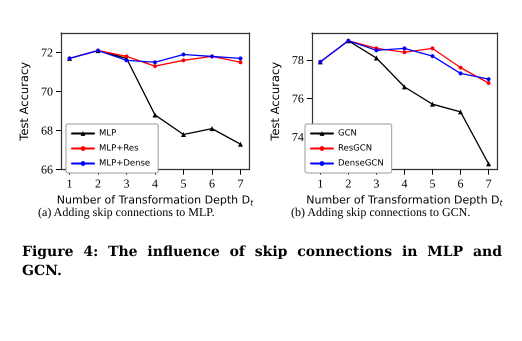 This screenshot has height=341, width=522. Describe the element at coordinates (298, 137) in the screenshot. I see `y-tick-label: 74` at that location.